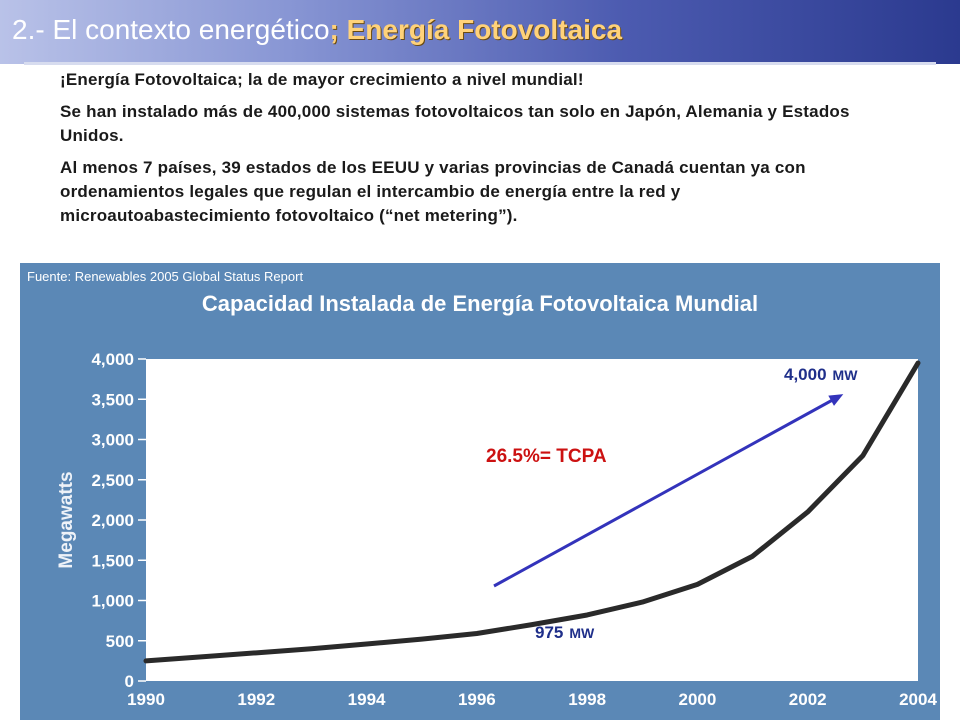 The height and width of the screenshot is (720, 960). What do you see at coordinates (112, 480) in the screenshot?
I see `y-tick-label: 2,500` at bounding box center [112, 480].